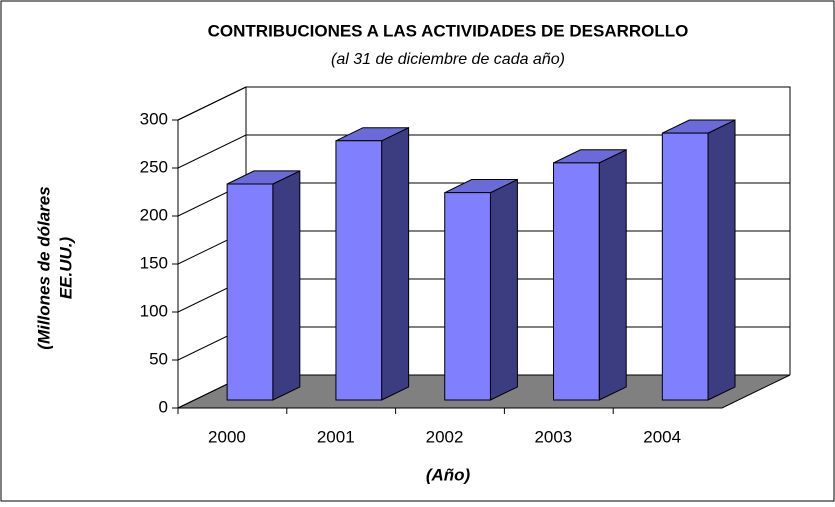 The image size is (835, 507). Describe the element at coordinates (154, 118) in the screenshot. I see `y-tick-label: 300` at that location.